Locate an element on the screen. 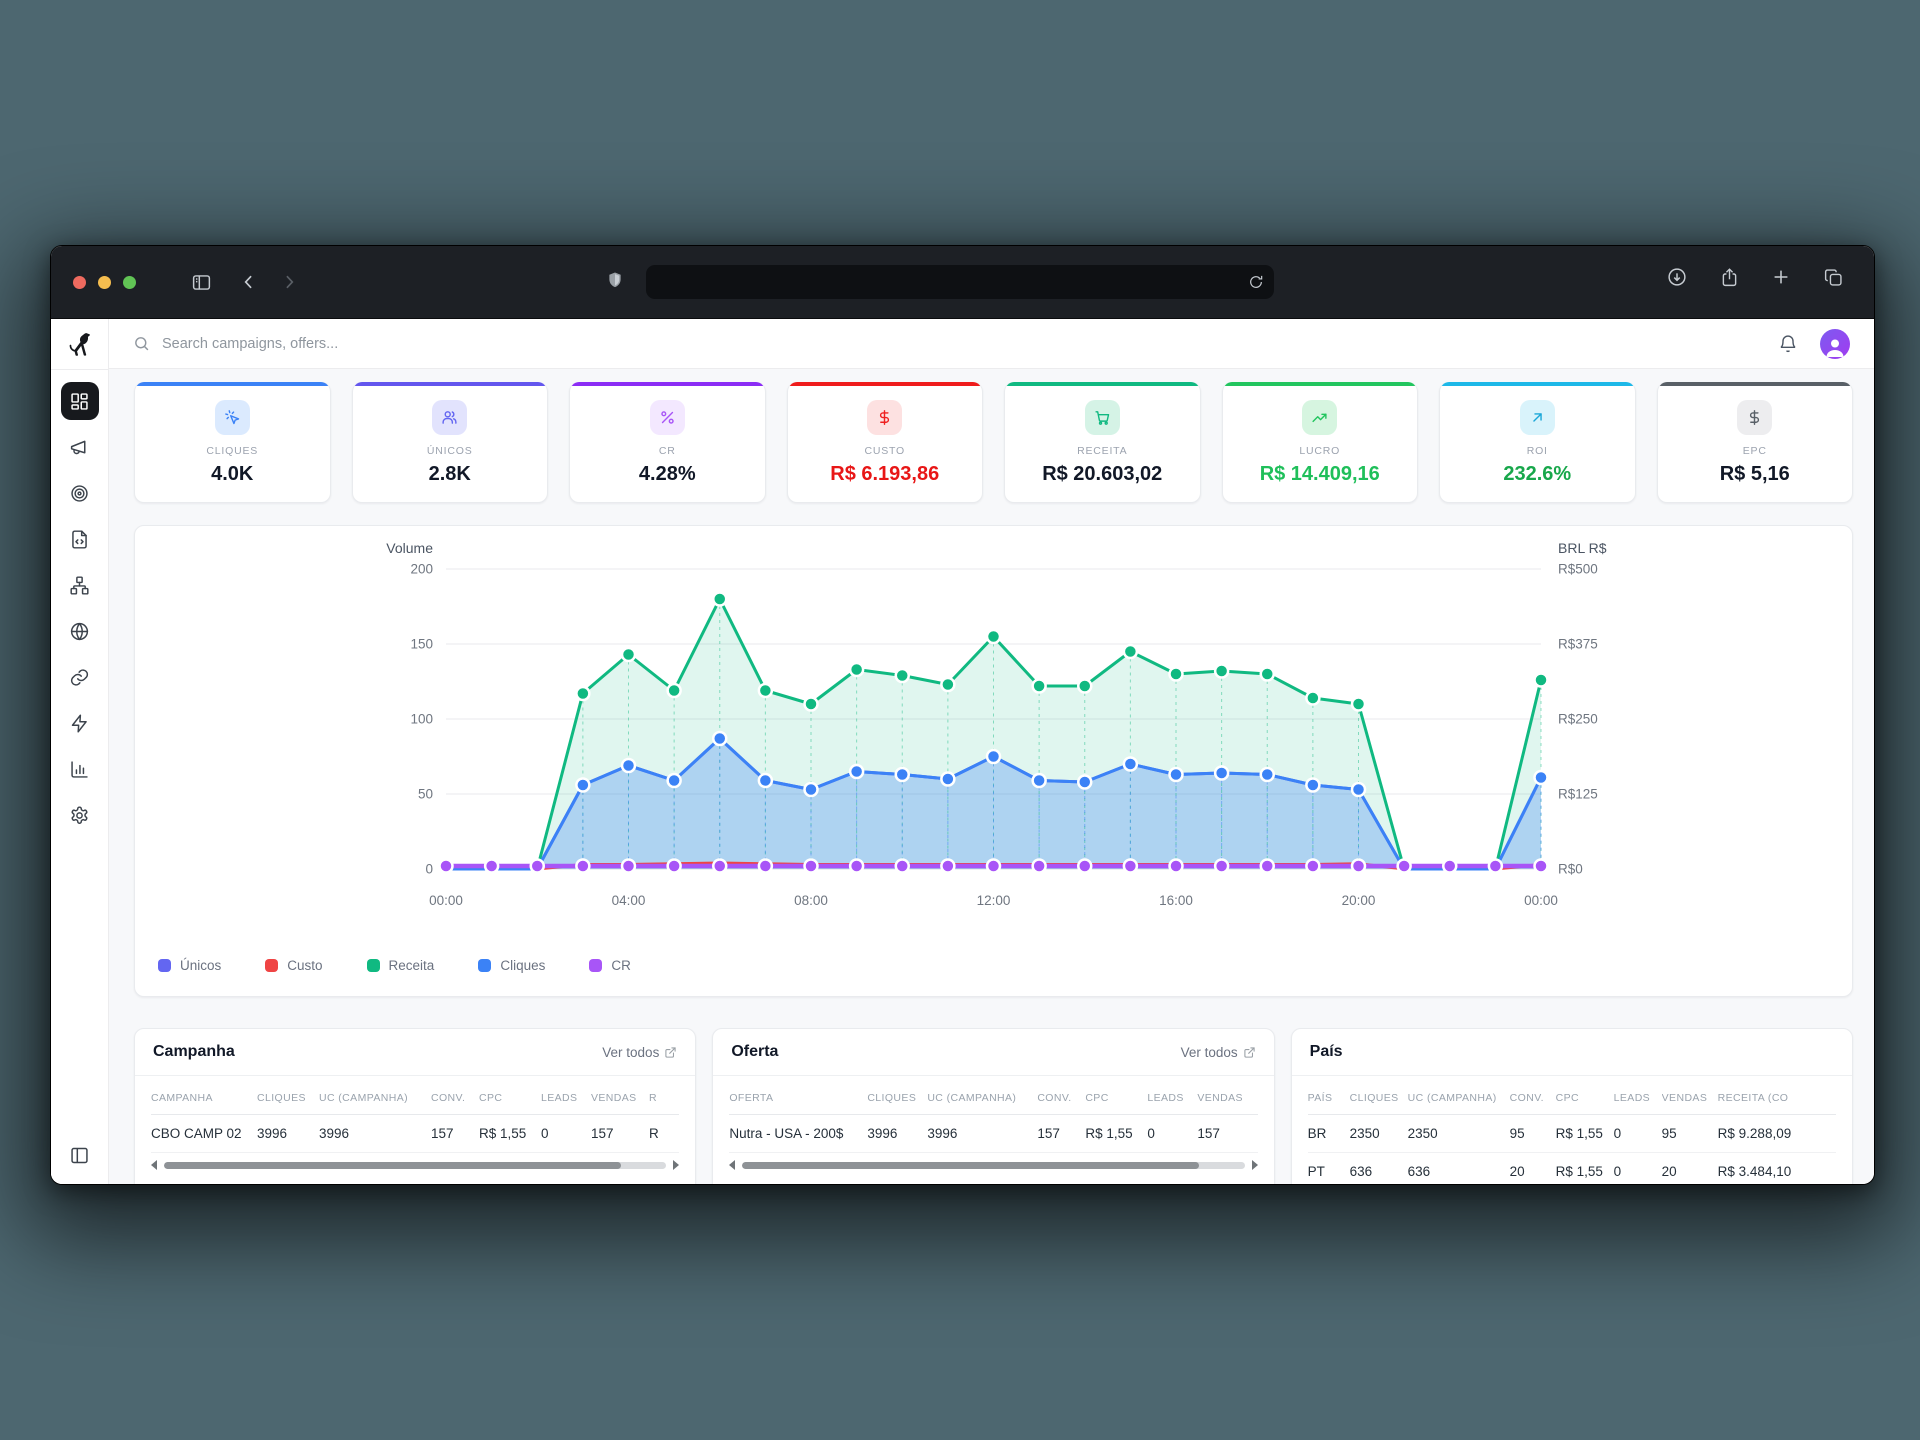 The height and width of the screenshot is (1440, 1920). kpi-value: 2.8K is located at coordinates (449, 474).